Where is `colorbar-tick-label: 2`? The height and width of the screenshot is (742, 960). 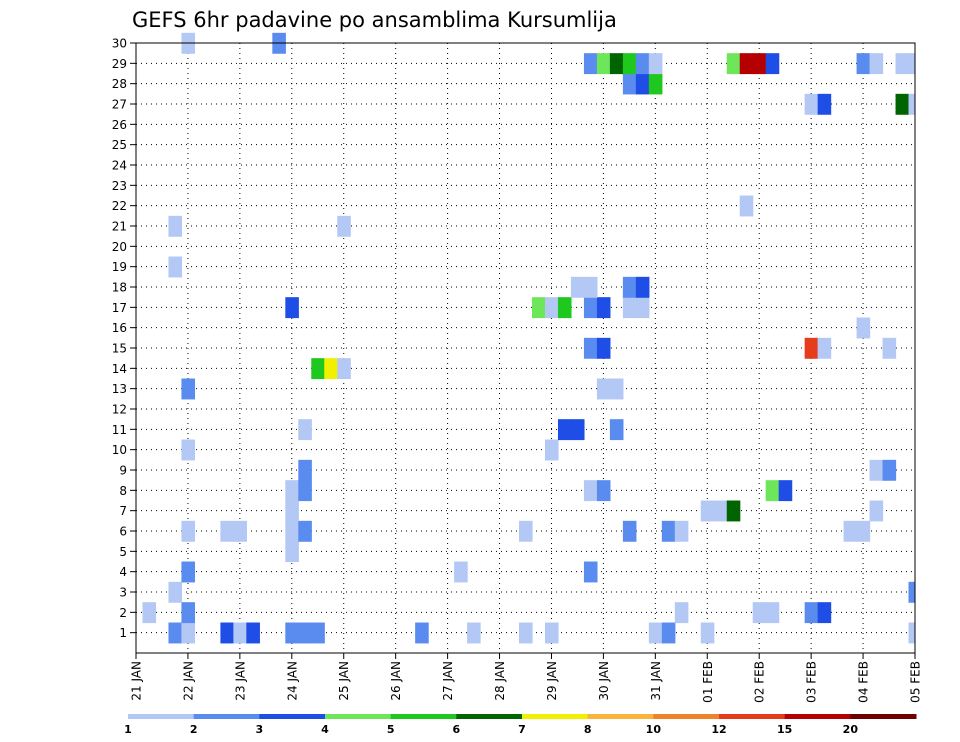
colorbar-tick-label: 2 is located at coordinates (194, 729).